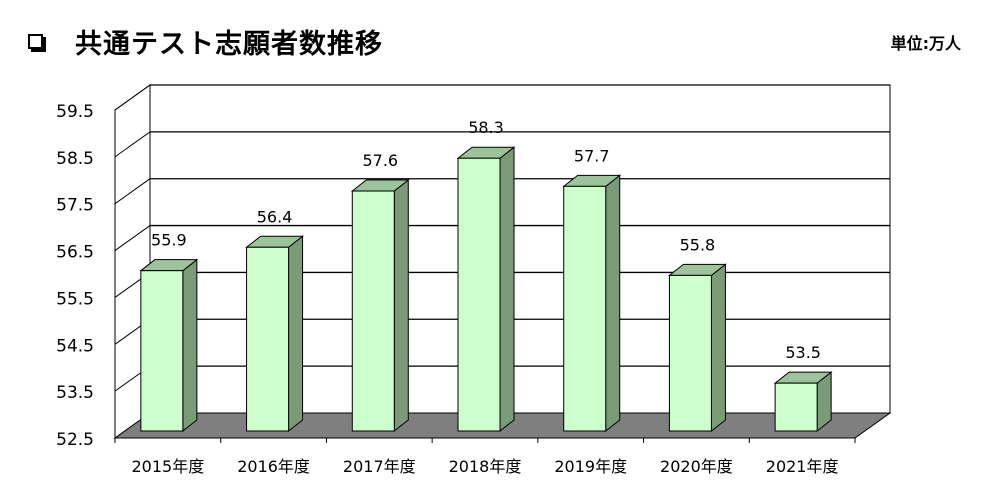  Describe the element at coordinates (696, 466) in the screenshot. I see `x-tick-label: 2020年度` at that location.